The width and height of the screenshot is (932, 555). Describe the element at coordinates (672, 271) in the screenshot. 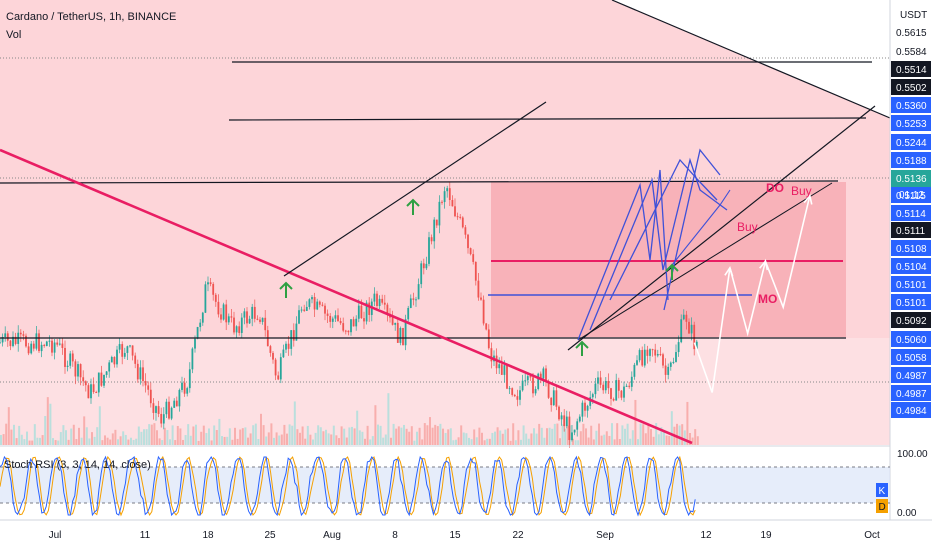

I see `up-arrow-icon` at that location.